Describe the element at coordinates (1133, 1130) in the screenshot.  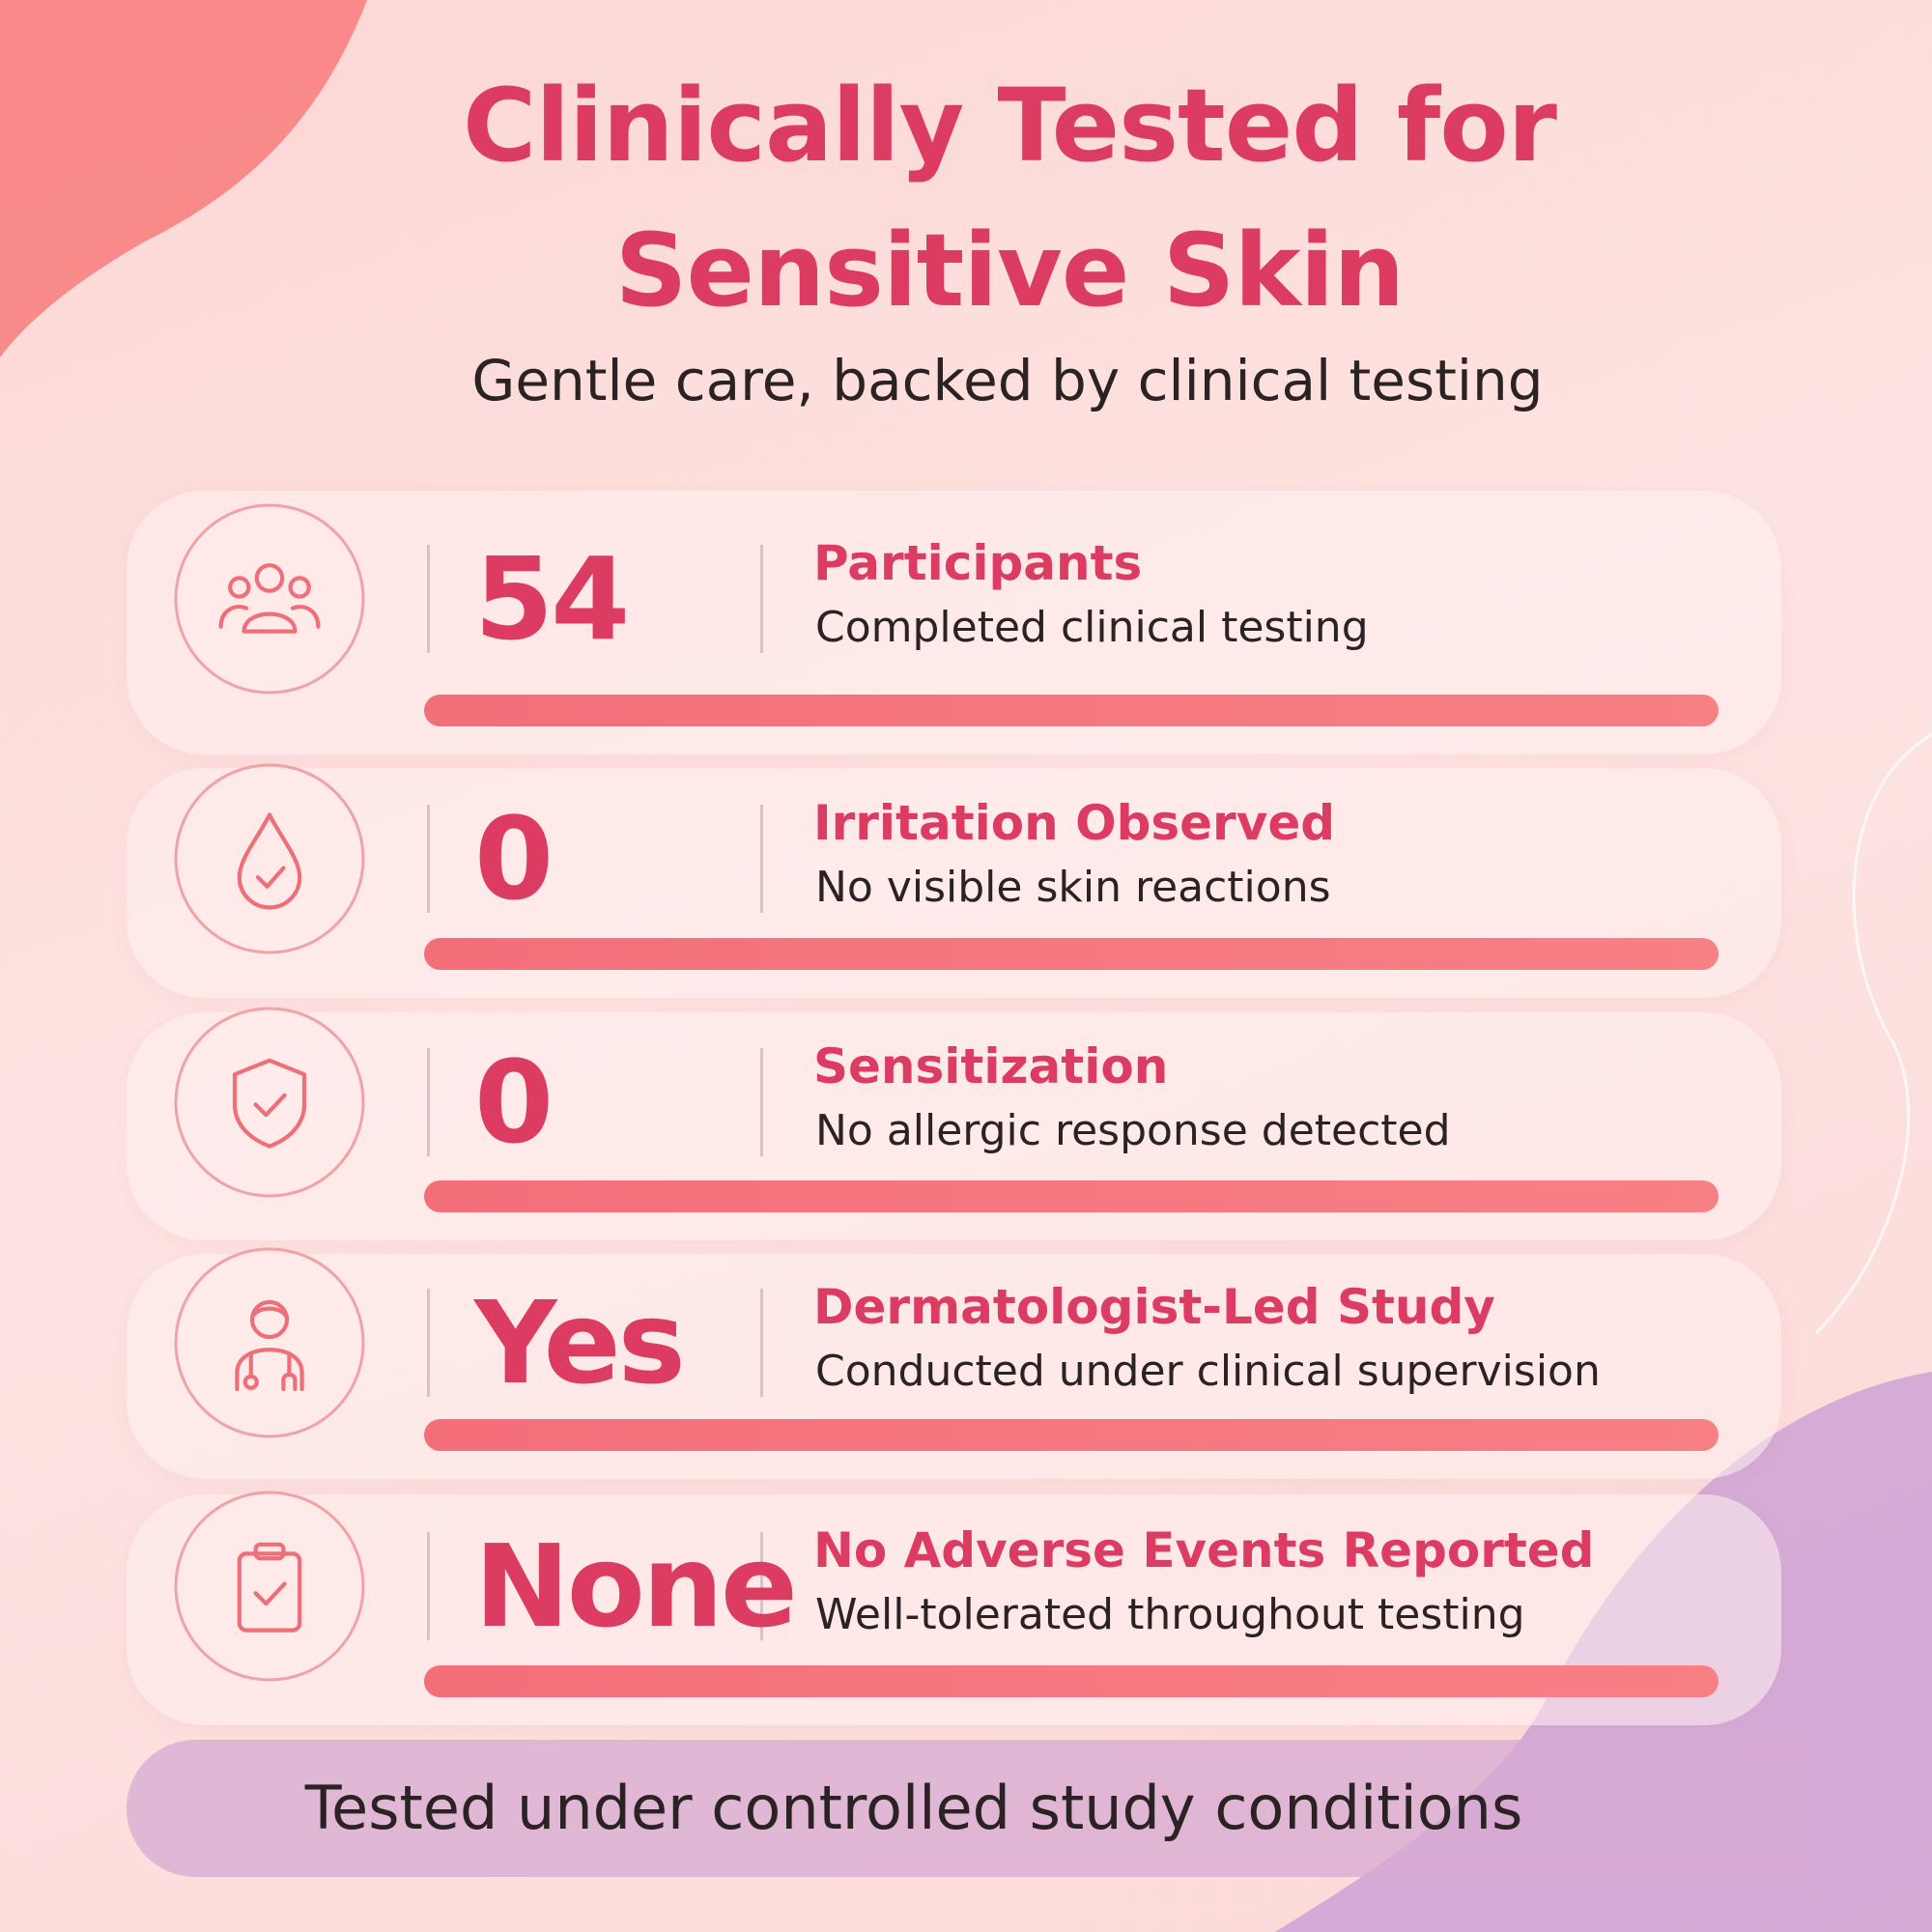
I see `stat-description: No allergic response detected` at that location.